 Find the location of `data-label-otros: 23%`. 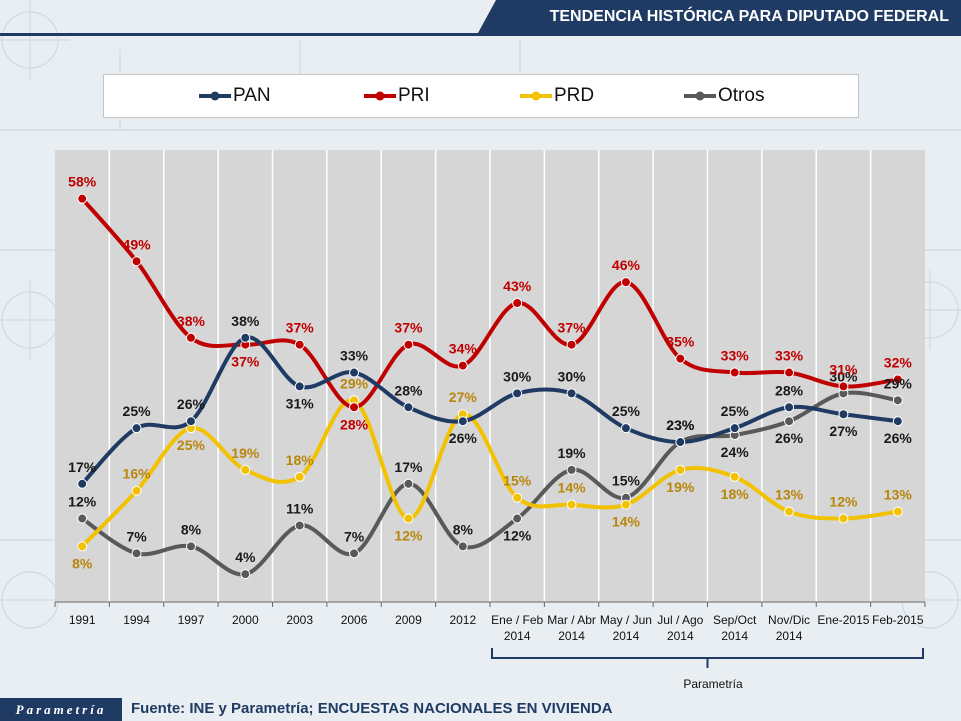

data-label-otros: 23% is located at coordinates (680, 425).